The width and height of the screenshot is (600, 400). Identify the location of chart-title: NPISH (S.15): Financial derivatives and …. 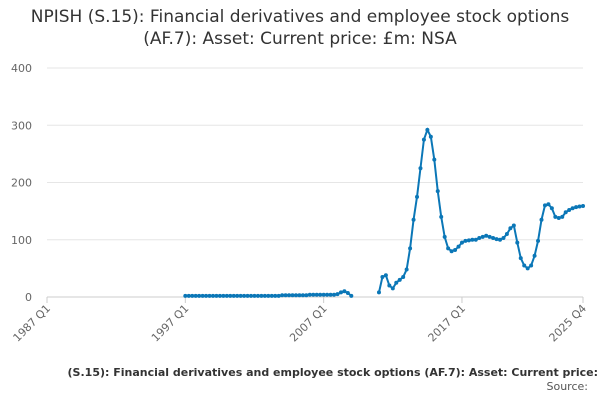
(300, 28).